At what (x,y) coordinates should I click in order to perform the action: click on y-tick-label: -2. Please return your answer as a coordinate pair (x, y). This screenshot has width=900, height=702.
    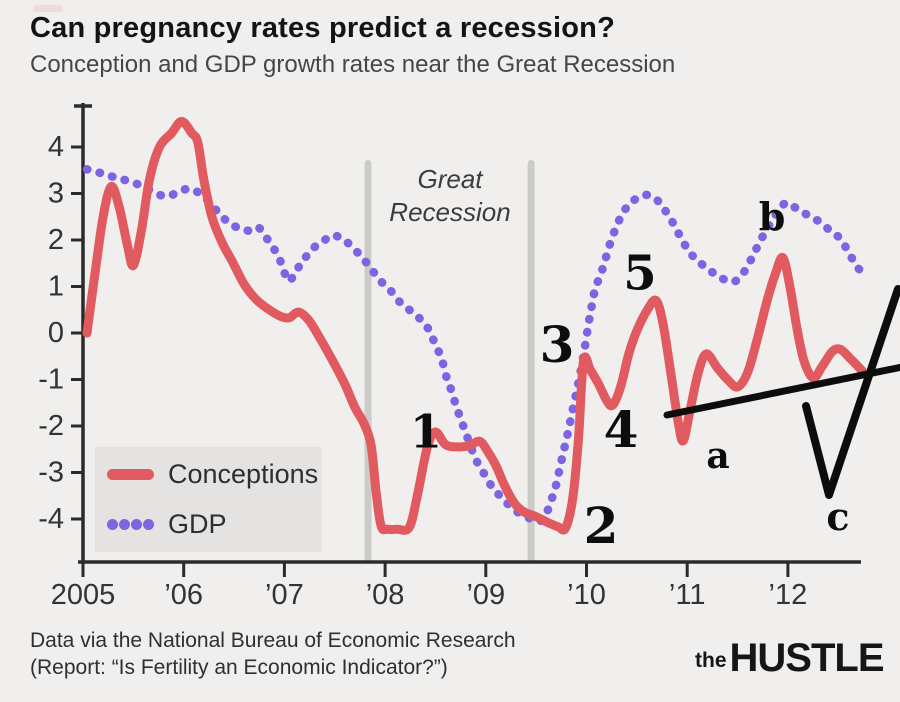
    Looking at the image, I should click on (51, 426).